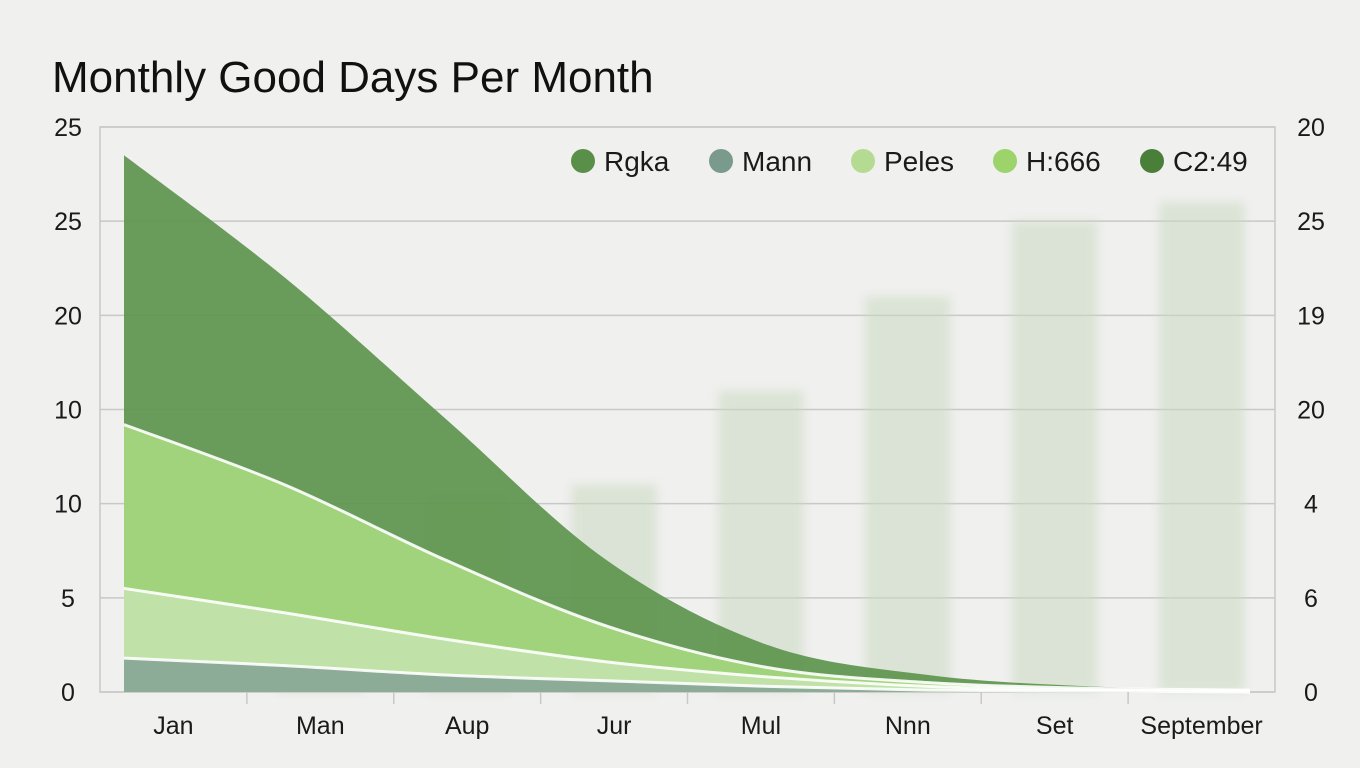  I want to click on legend-label: C2:49, so click(1210, 161).